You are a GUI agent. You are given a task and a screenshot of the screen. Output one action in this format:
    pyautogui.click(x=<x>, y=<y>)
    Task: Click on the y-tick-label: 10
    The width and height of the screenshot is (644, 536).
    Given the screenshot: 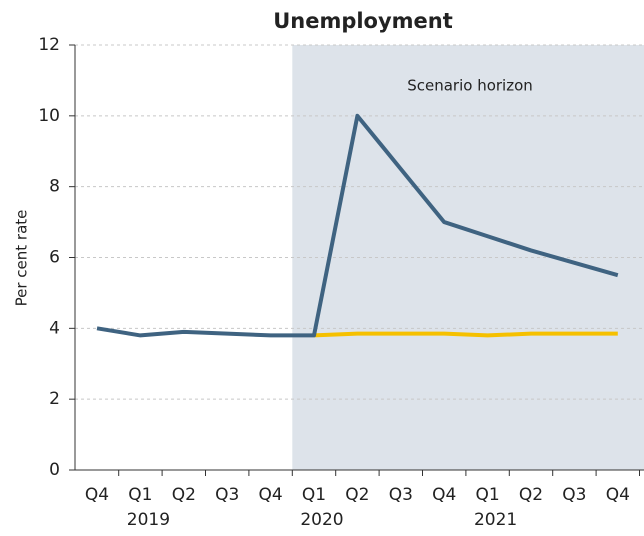 What is the action you would take?
    pyautogui.click(x=49, y=116)
    